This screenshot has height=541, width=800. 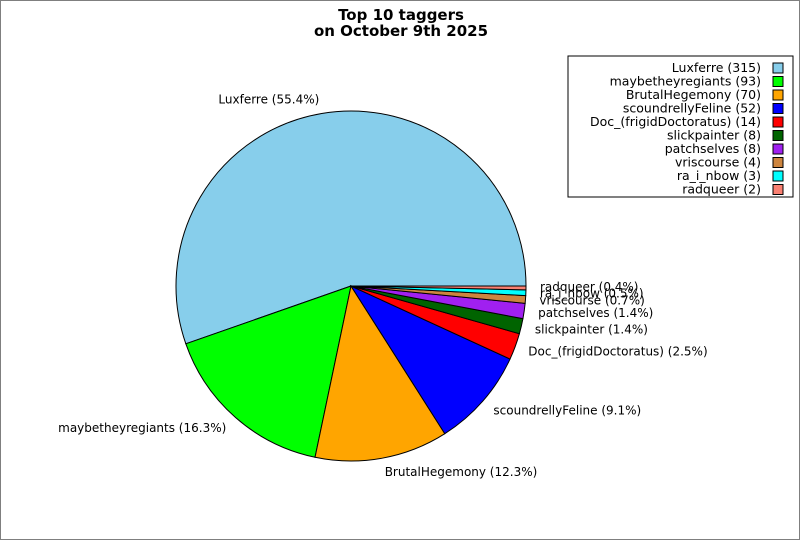 I want to click on legend-label-luxferre: Luxferre (315), so click(x=716, y=67).